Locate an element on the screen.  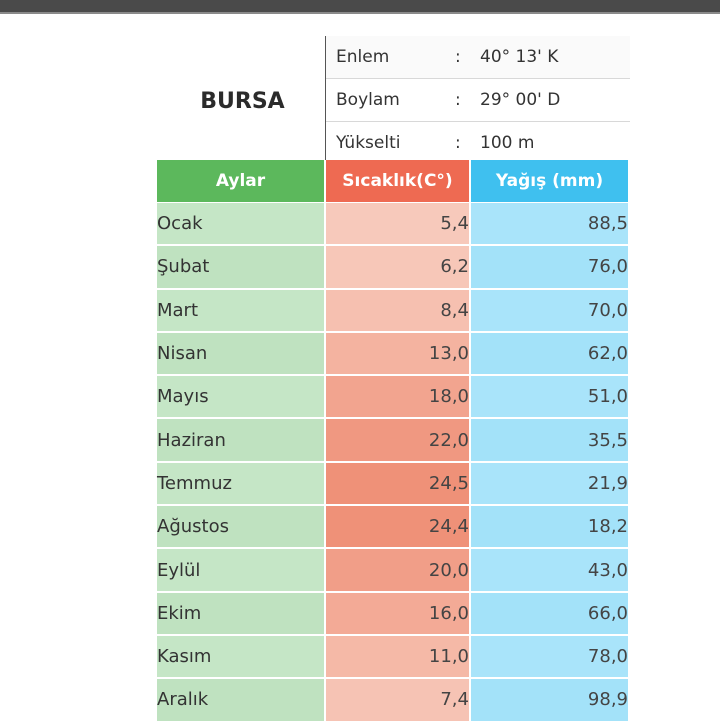
month-cell: Ağustos is located at coordinates (241, 527).